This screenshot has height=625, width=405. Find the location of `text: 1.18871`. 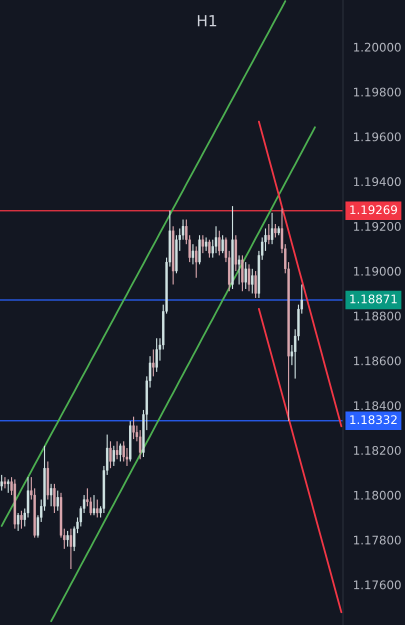

text: 1.18871 is located at coordinates (373, 299).